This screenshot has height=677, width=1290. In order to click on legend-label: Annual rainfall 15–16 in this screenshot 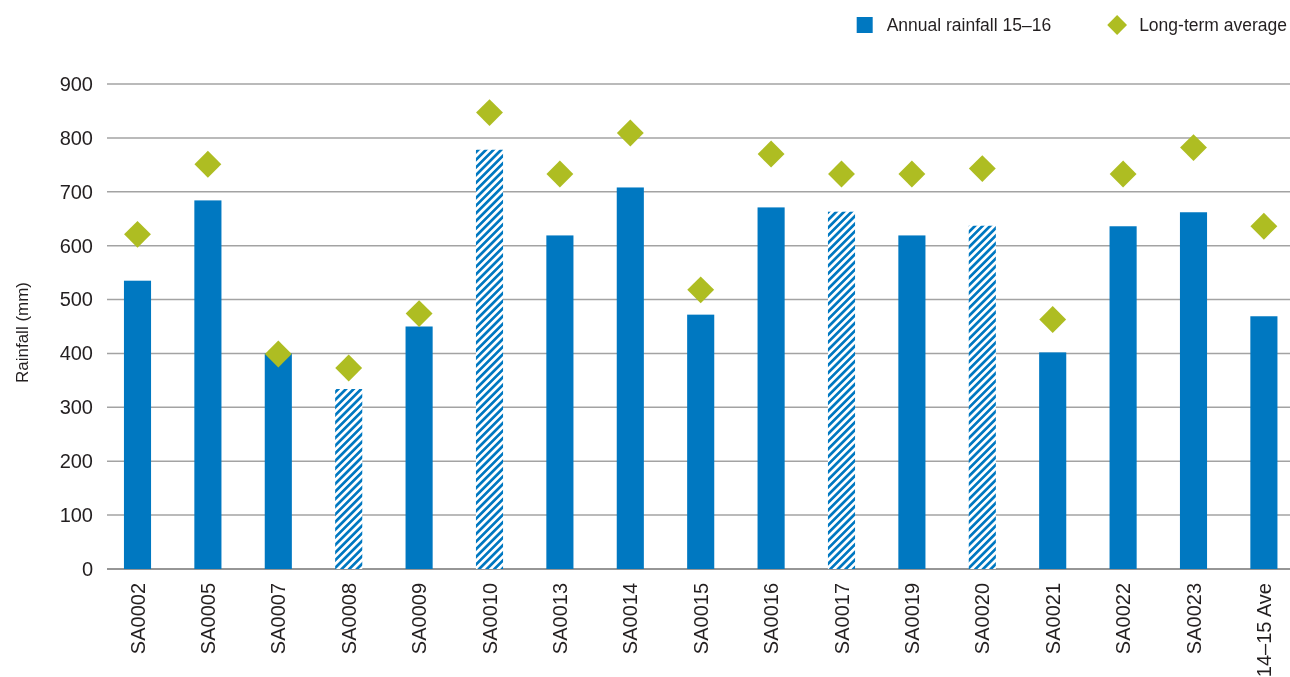, I will do `click(969, 25)`.